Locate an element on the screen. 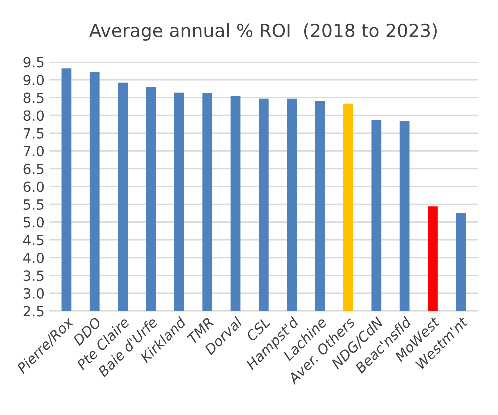 This screenshot has width=498, height=415. y-tick-label: 4.0 is located at coordinates (34, 258).